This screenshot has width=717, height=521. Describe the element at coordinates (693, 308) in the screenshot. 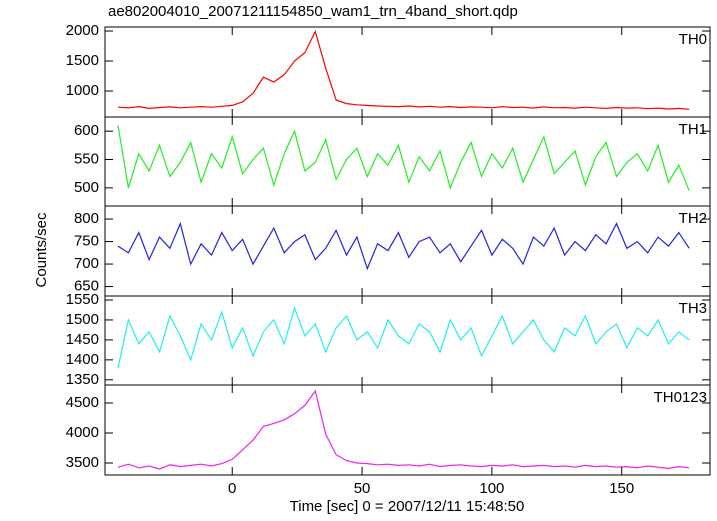

I see `panel-label: TH3` at that location.